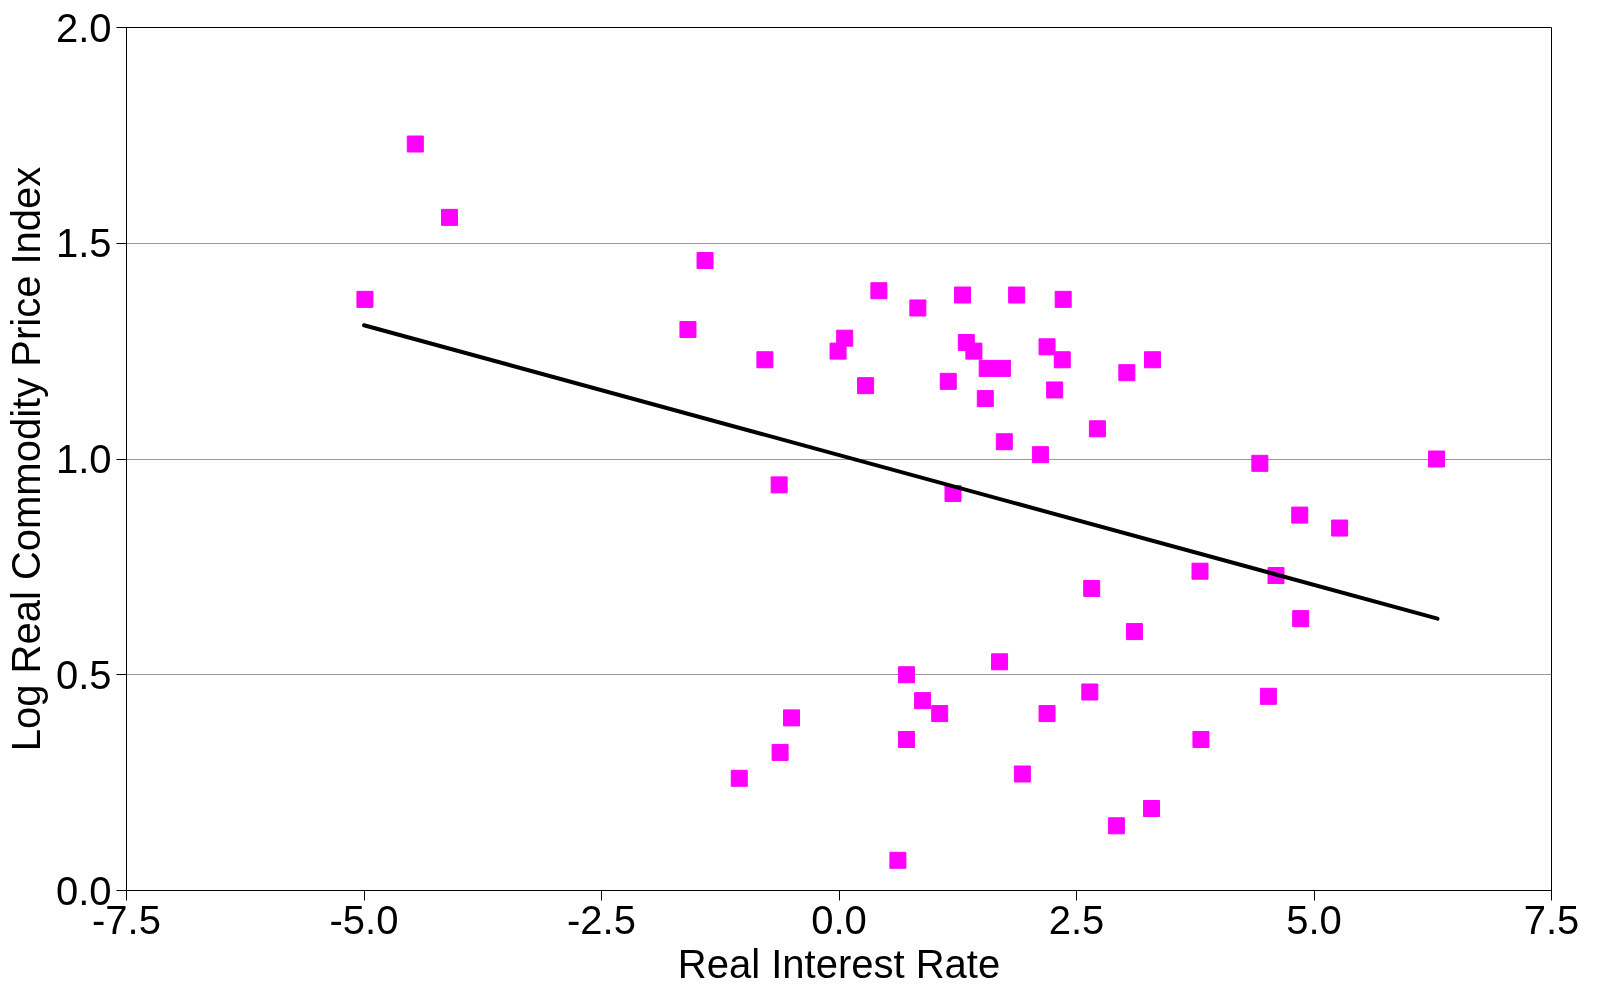  I want to click on y-tick-label: 2.0, so click(83, 27).